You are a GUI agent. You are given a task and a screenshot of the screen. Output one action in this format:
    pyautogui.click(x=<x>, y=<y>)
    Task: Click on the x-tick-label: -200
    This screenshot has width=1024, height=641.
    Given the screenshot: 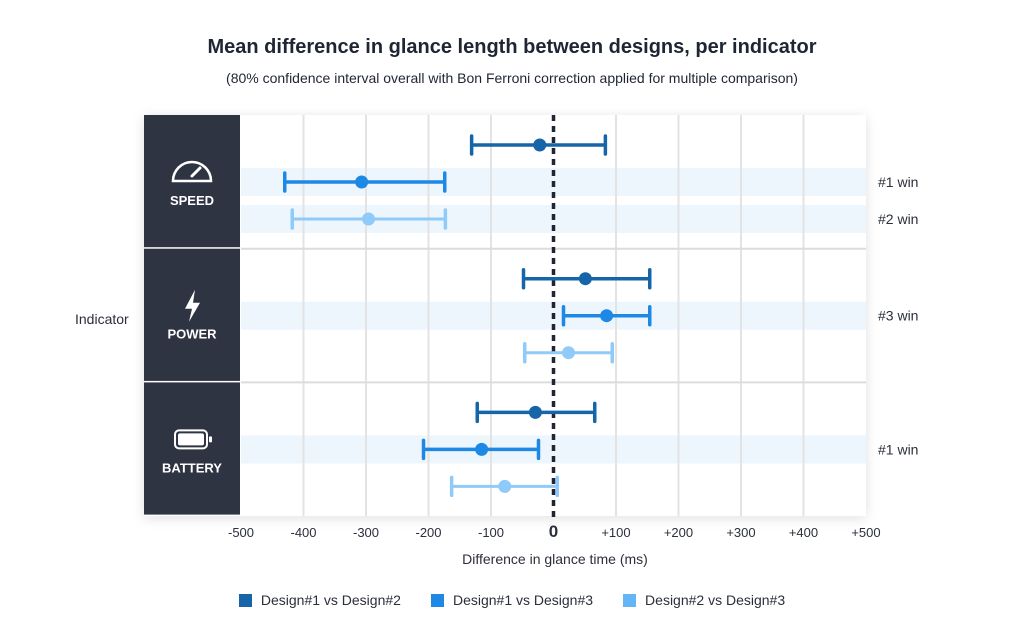 What is the action you would take?
    pyautogui.click(x=428, y=532)
    